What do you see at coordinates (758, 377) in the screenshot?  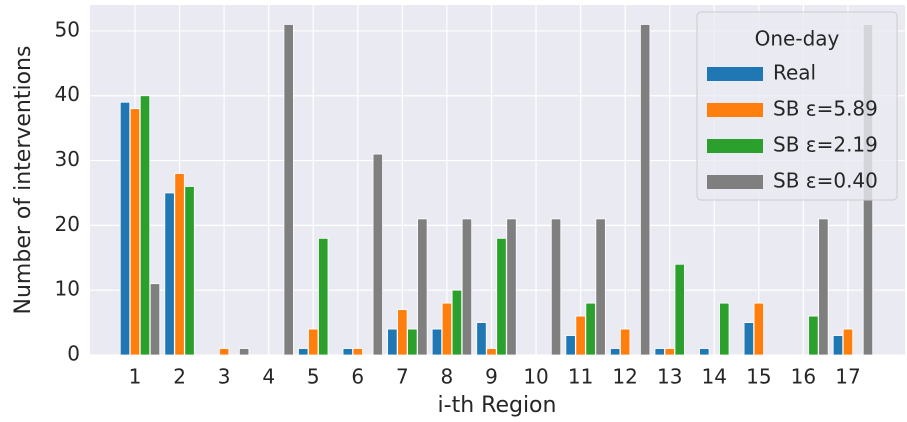 I see `x-tick-label: 15` at bounding box center [758, 377].